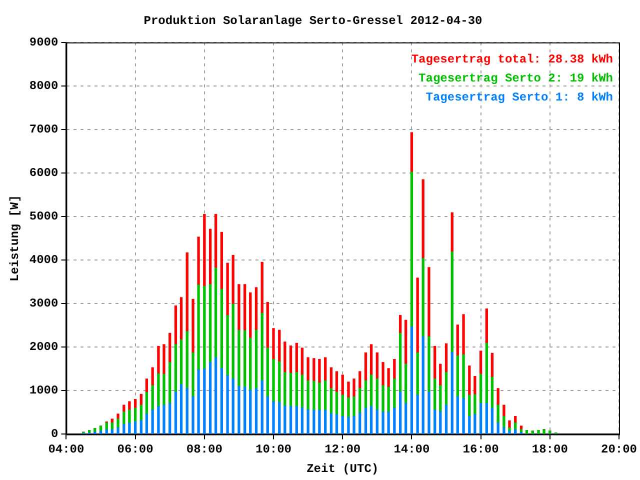 The width and height of the screenshot is (640, 480). Describe the element at coordinates (43, 217) in the screenshot. I see `y-tick-label: 5000` at that location.